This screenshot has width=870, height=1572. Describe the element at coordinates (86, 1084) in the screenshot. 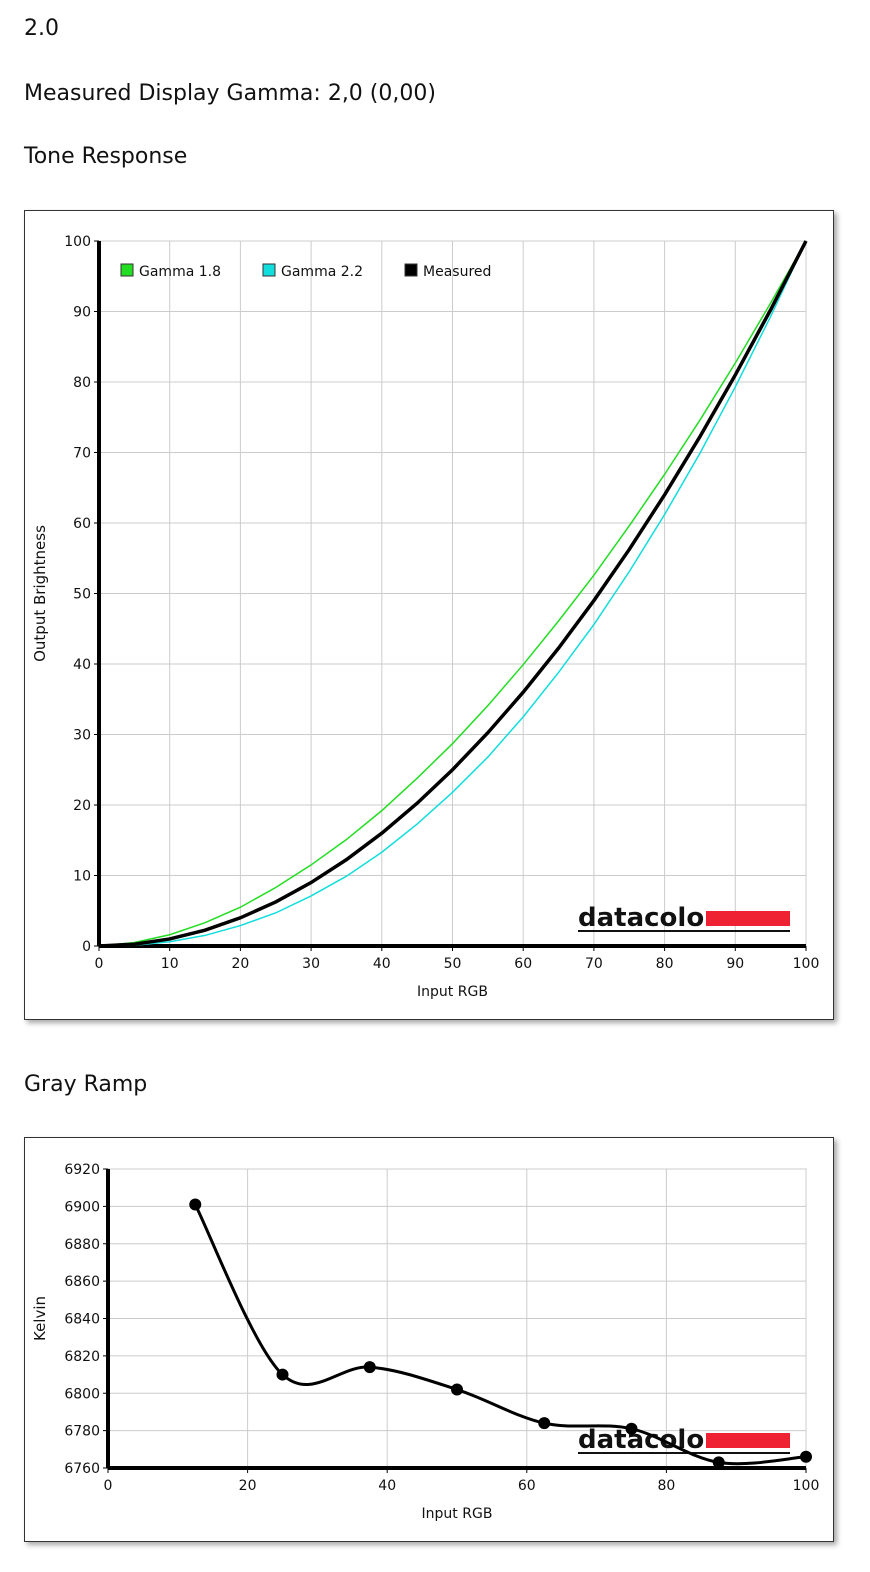

I see `heading: Gray Ramp` at that location.